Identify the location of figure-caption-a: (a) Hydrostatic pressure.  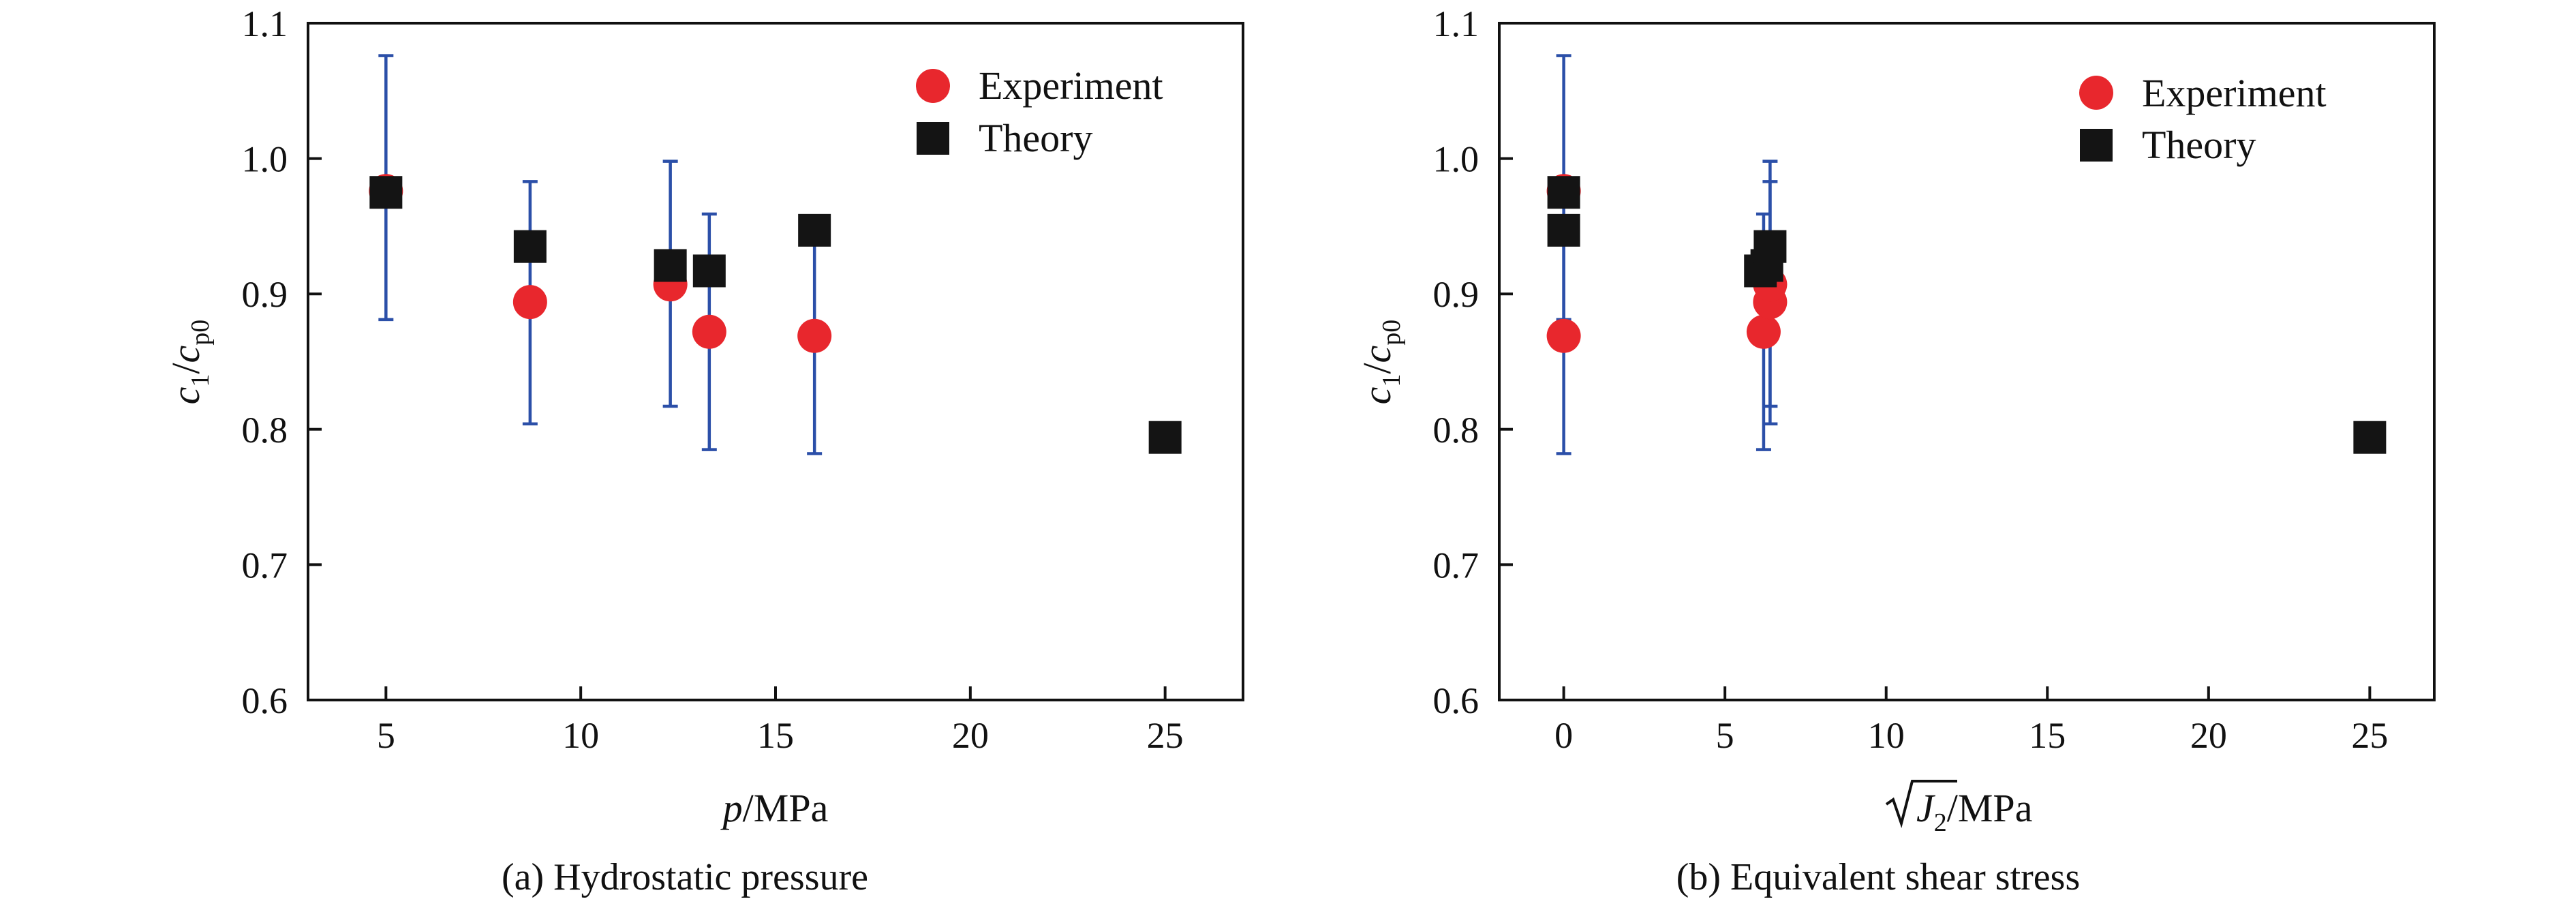
(685, 877).